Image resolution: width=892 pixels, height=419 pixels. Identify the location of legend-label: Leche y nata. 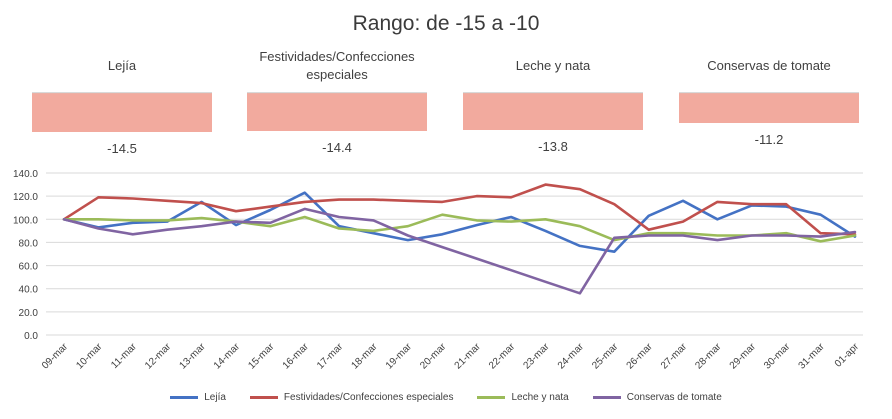
(540, 397).